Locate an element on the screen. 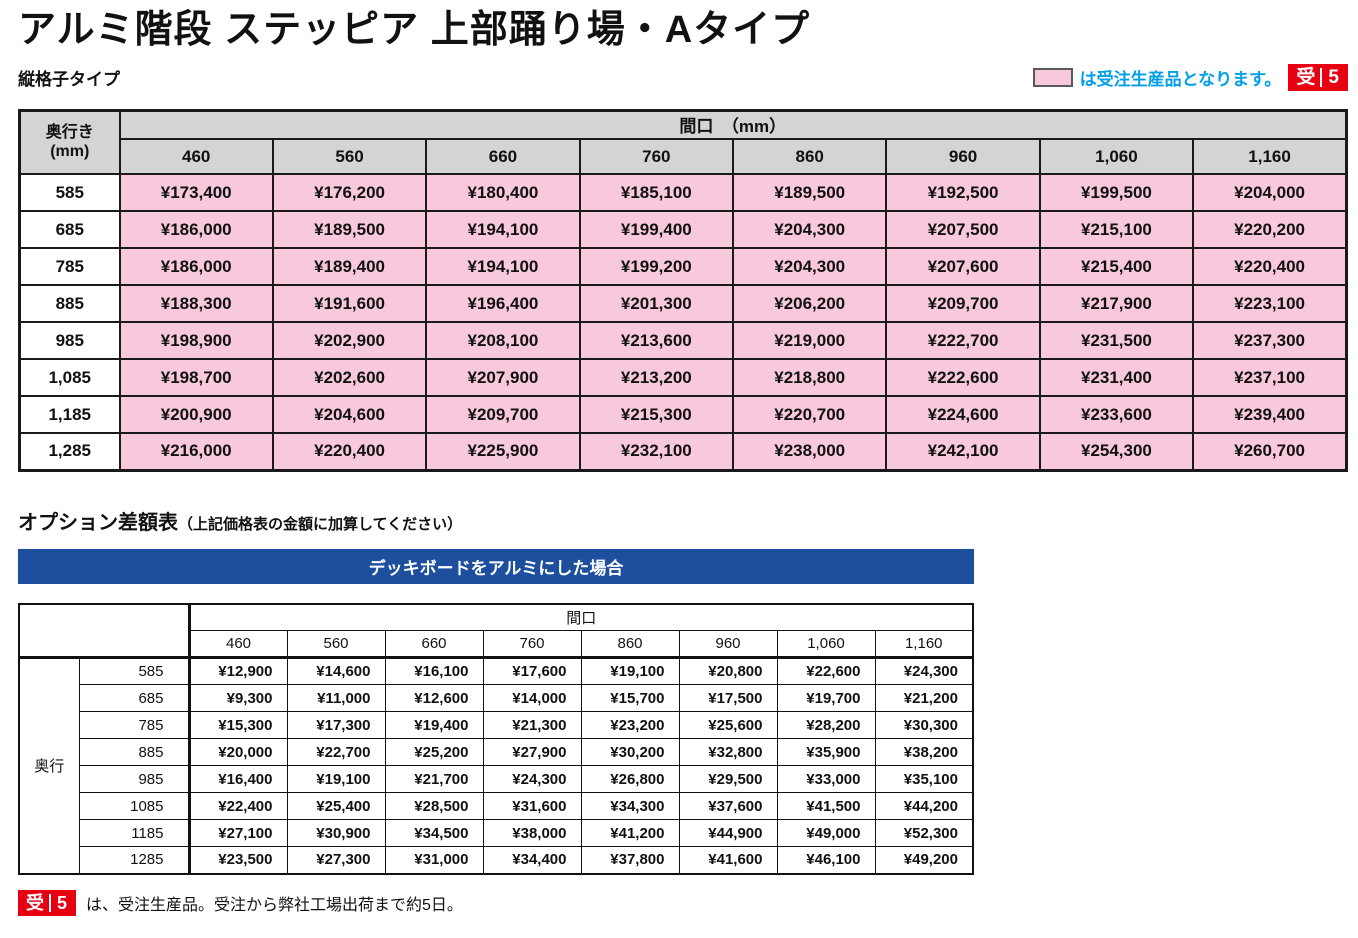 The image size is (1358, 938). price-cell: ¥17,600 is located at coordinates (532, 671).